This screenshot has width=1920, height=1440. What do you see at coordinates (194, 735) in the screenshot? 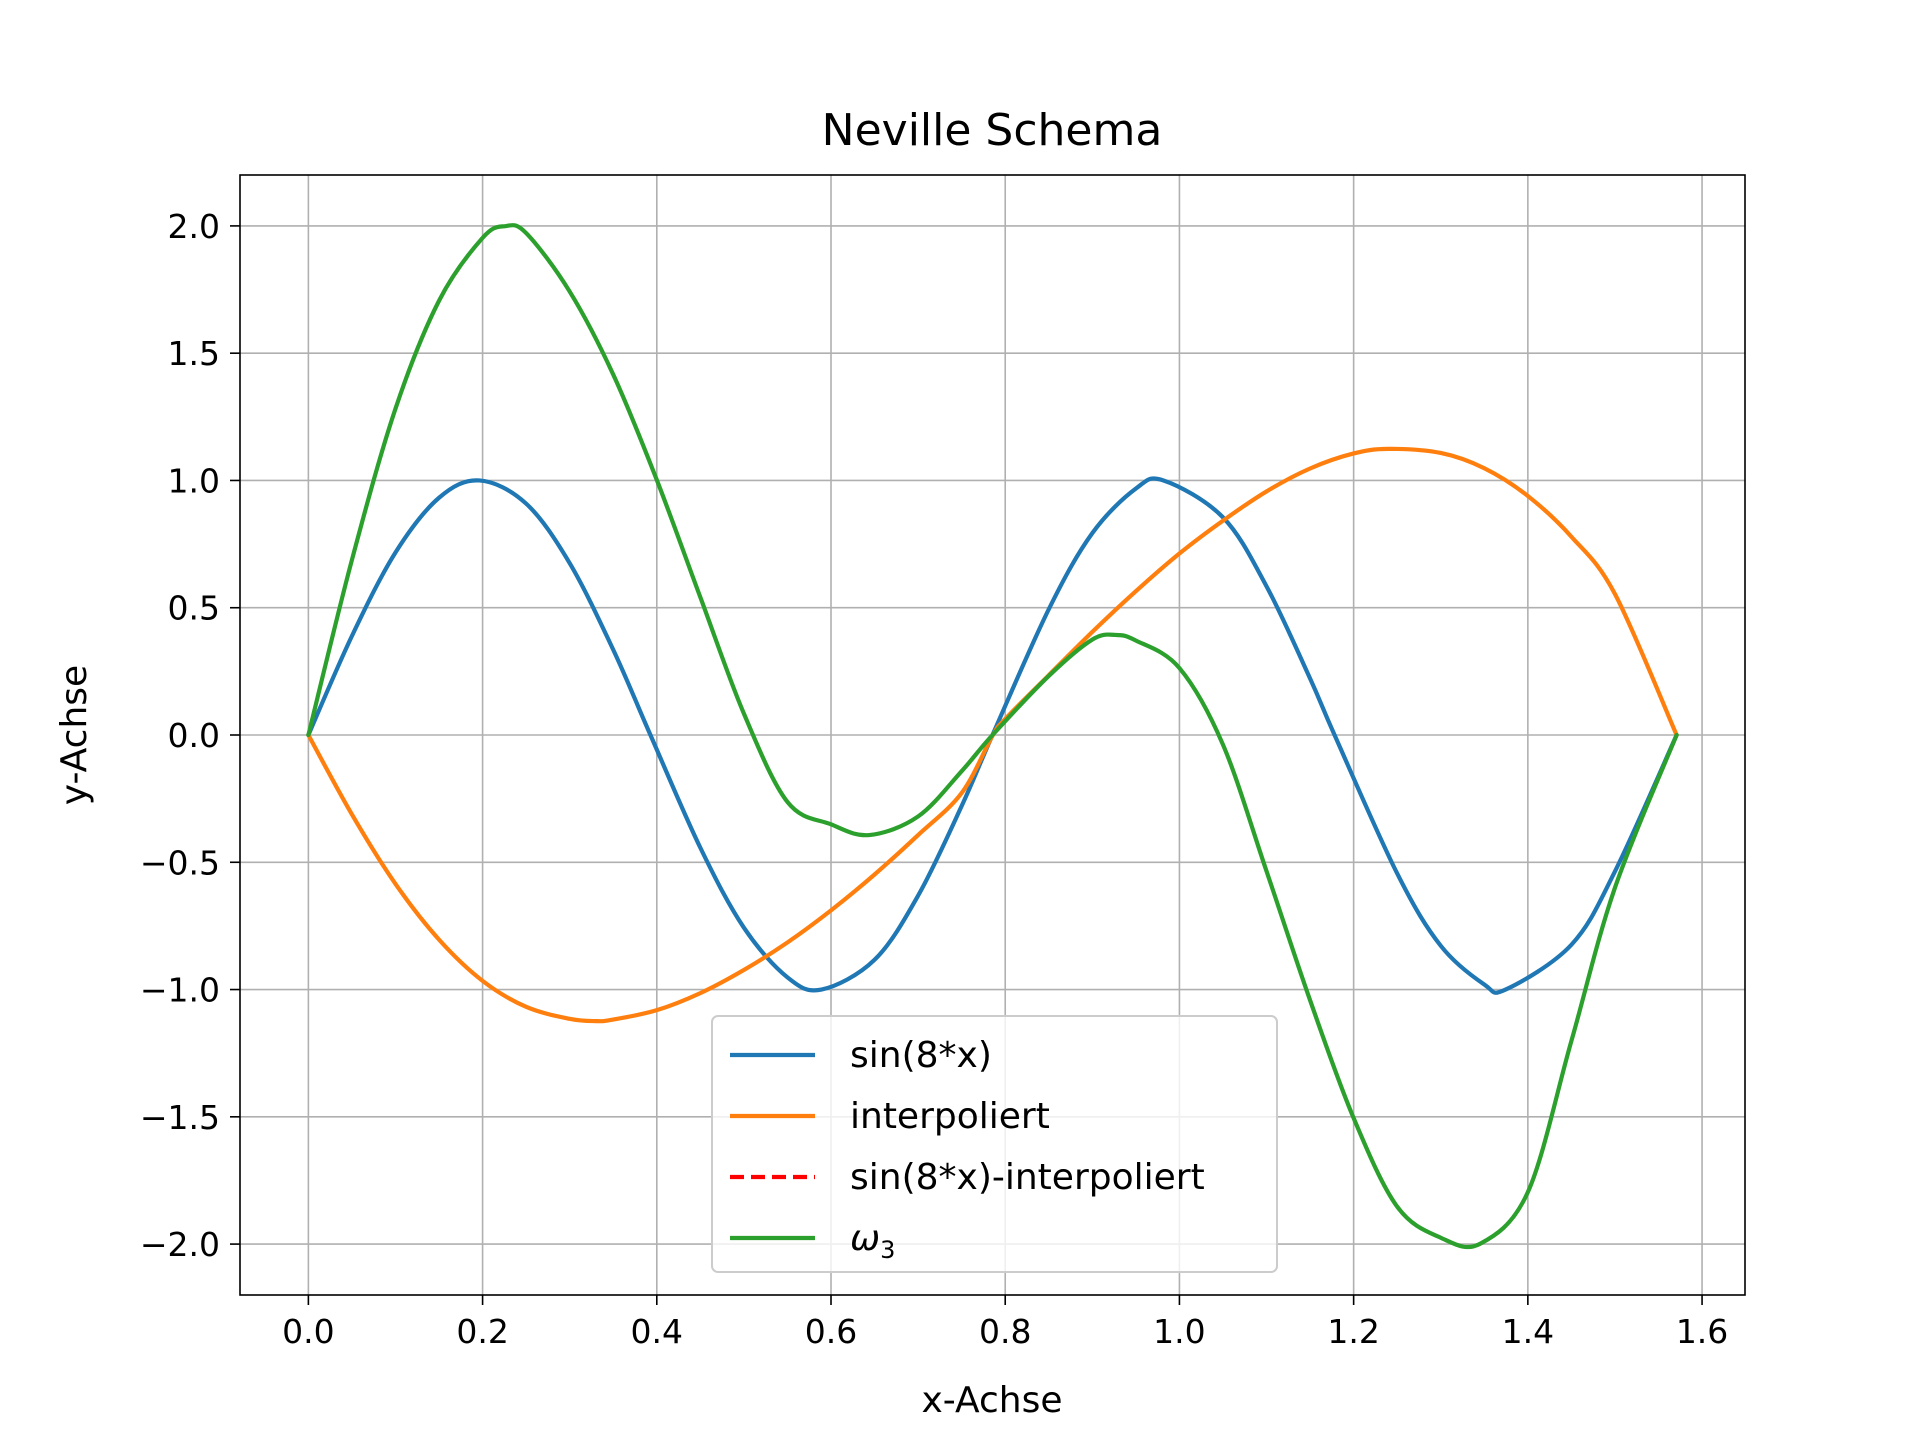
I see `y-tick-label: 0.0` at bounding box center [194, 735].